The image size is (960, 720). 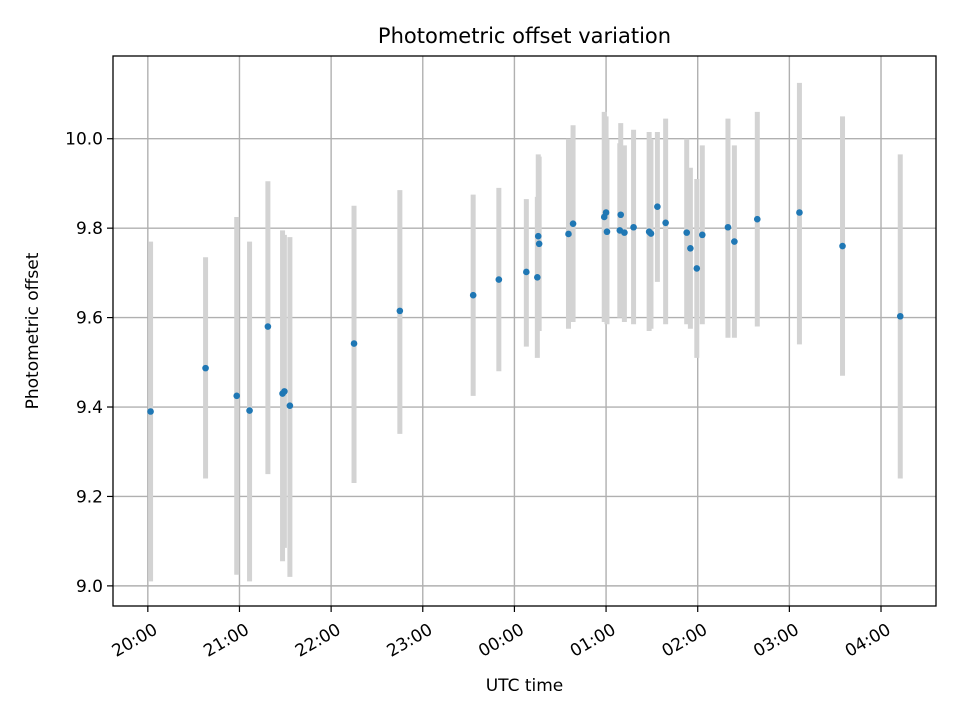 What do you see at coordinates (410, 641) in the screenshot?
I see `x-tick-label: 23:00` at bounding box center [410, 641].